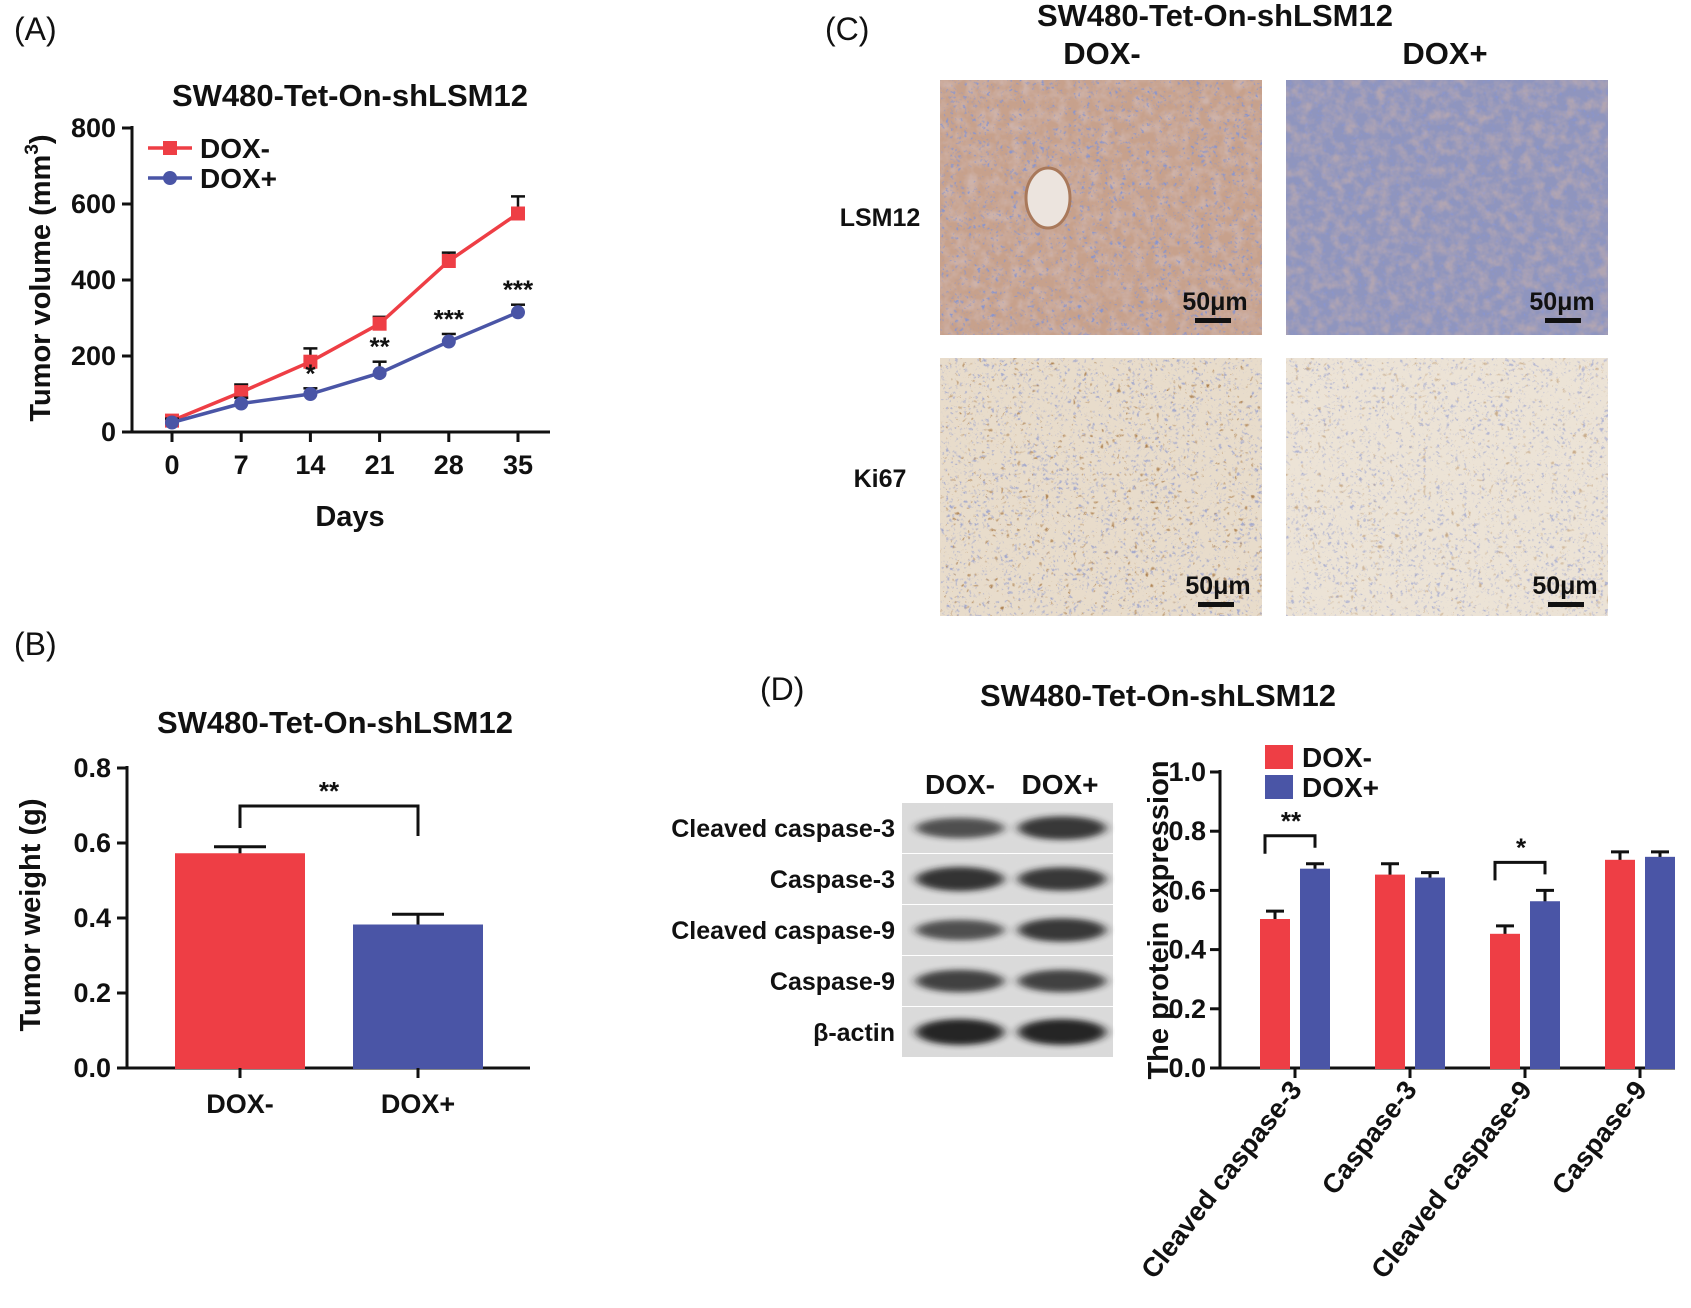 The height and width of the screenshot is (1308, 1691). Describe the element at coordinates (1102, 53) in the screenshot. I see `ihc-col-label-dox-minus: DOX-` at that location.